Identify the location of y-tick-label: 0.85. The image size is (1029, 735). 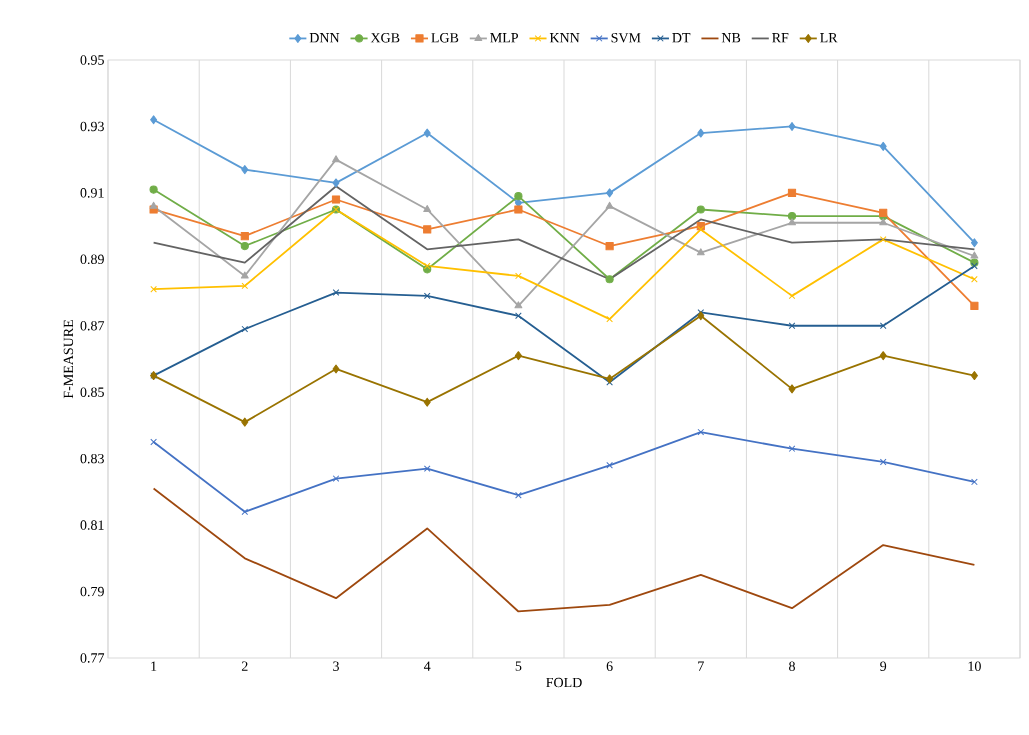
(92, 392).